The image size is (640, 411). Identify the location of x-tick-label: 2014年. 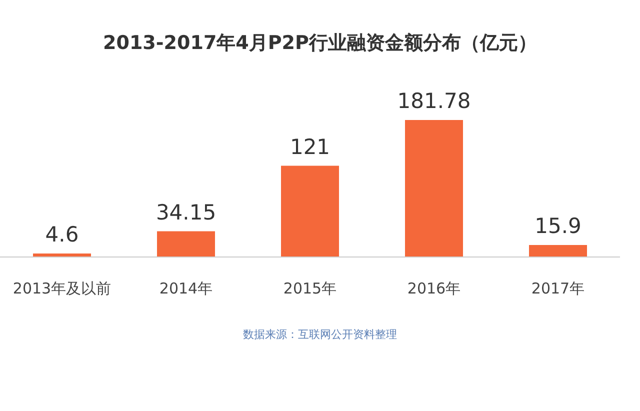
(186, 289).